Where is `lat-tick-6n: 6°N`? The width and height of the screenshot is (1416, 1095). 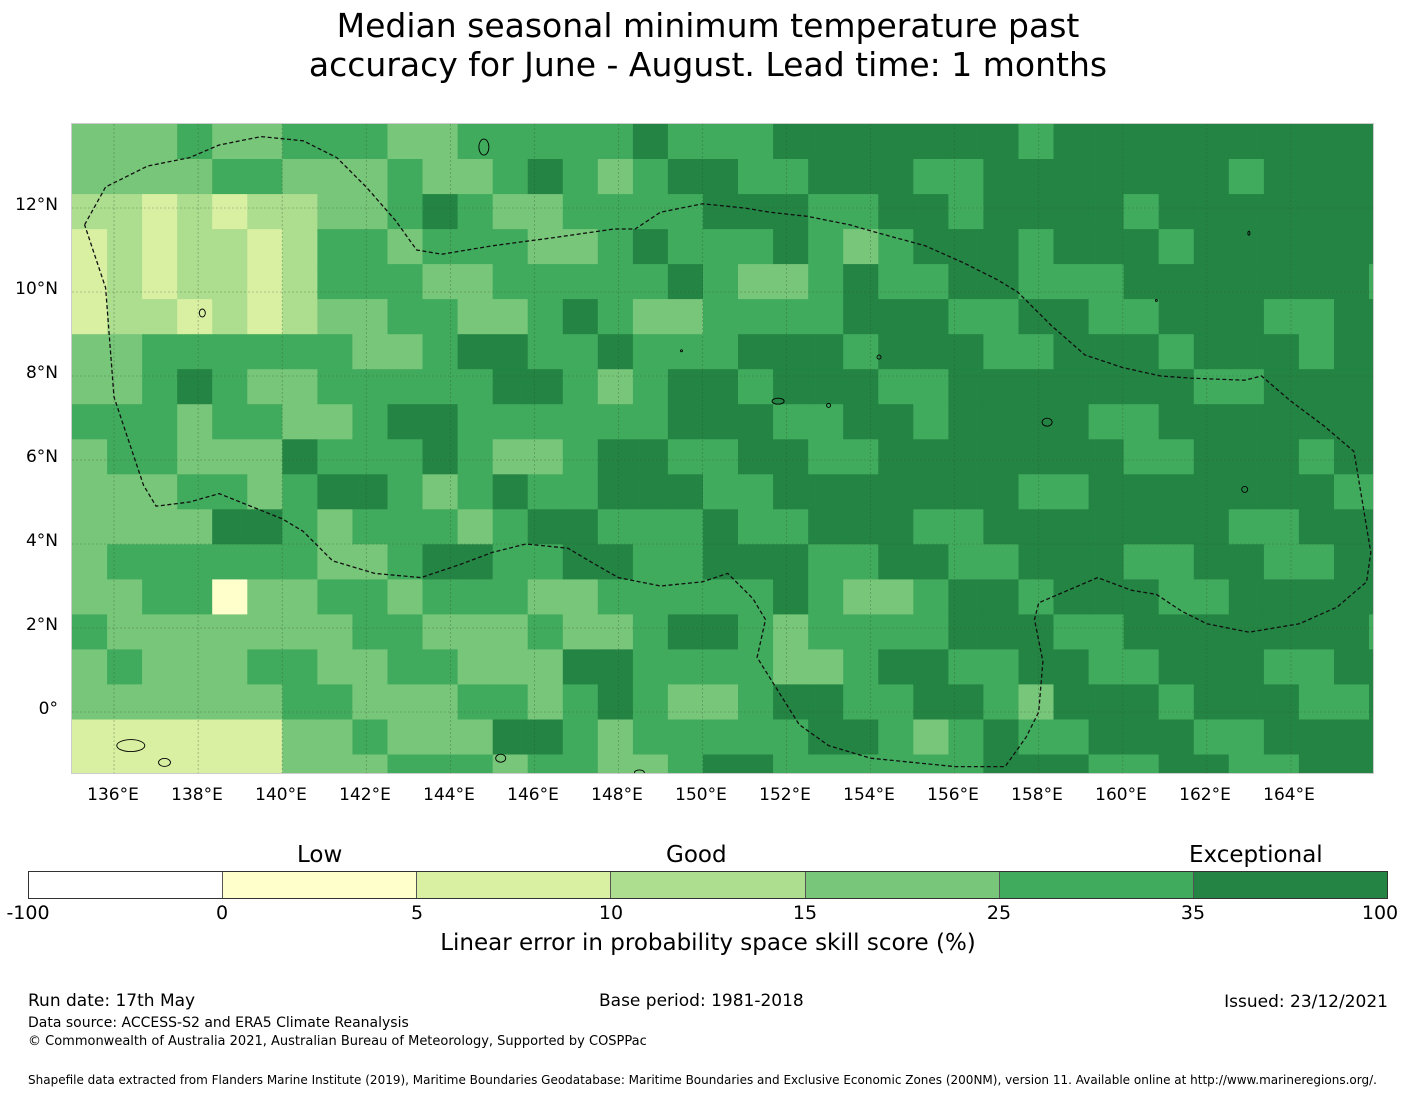 lat-tick-6n: 6°N is located at coordinates (41, 457).